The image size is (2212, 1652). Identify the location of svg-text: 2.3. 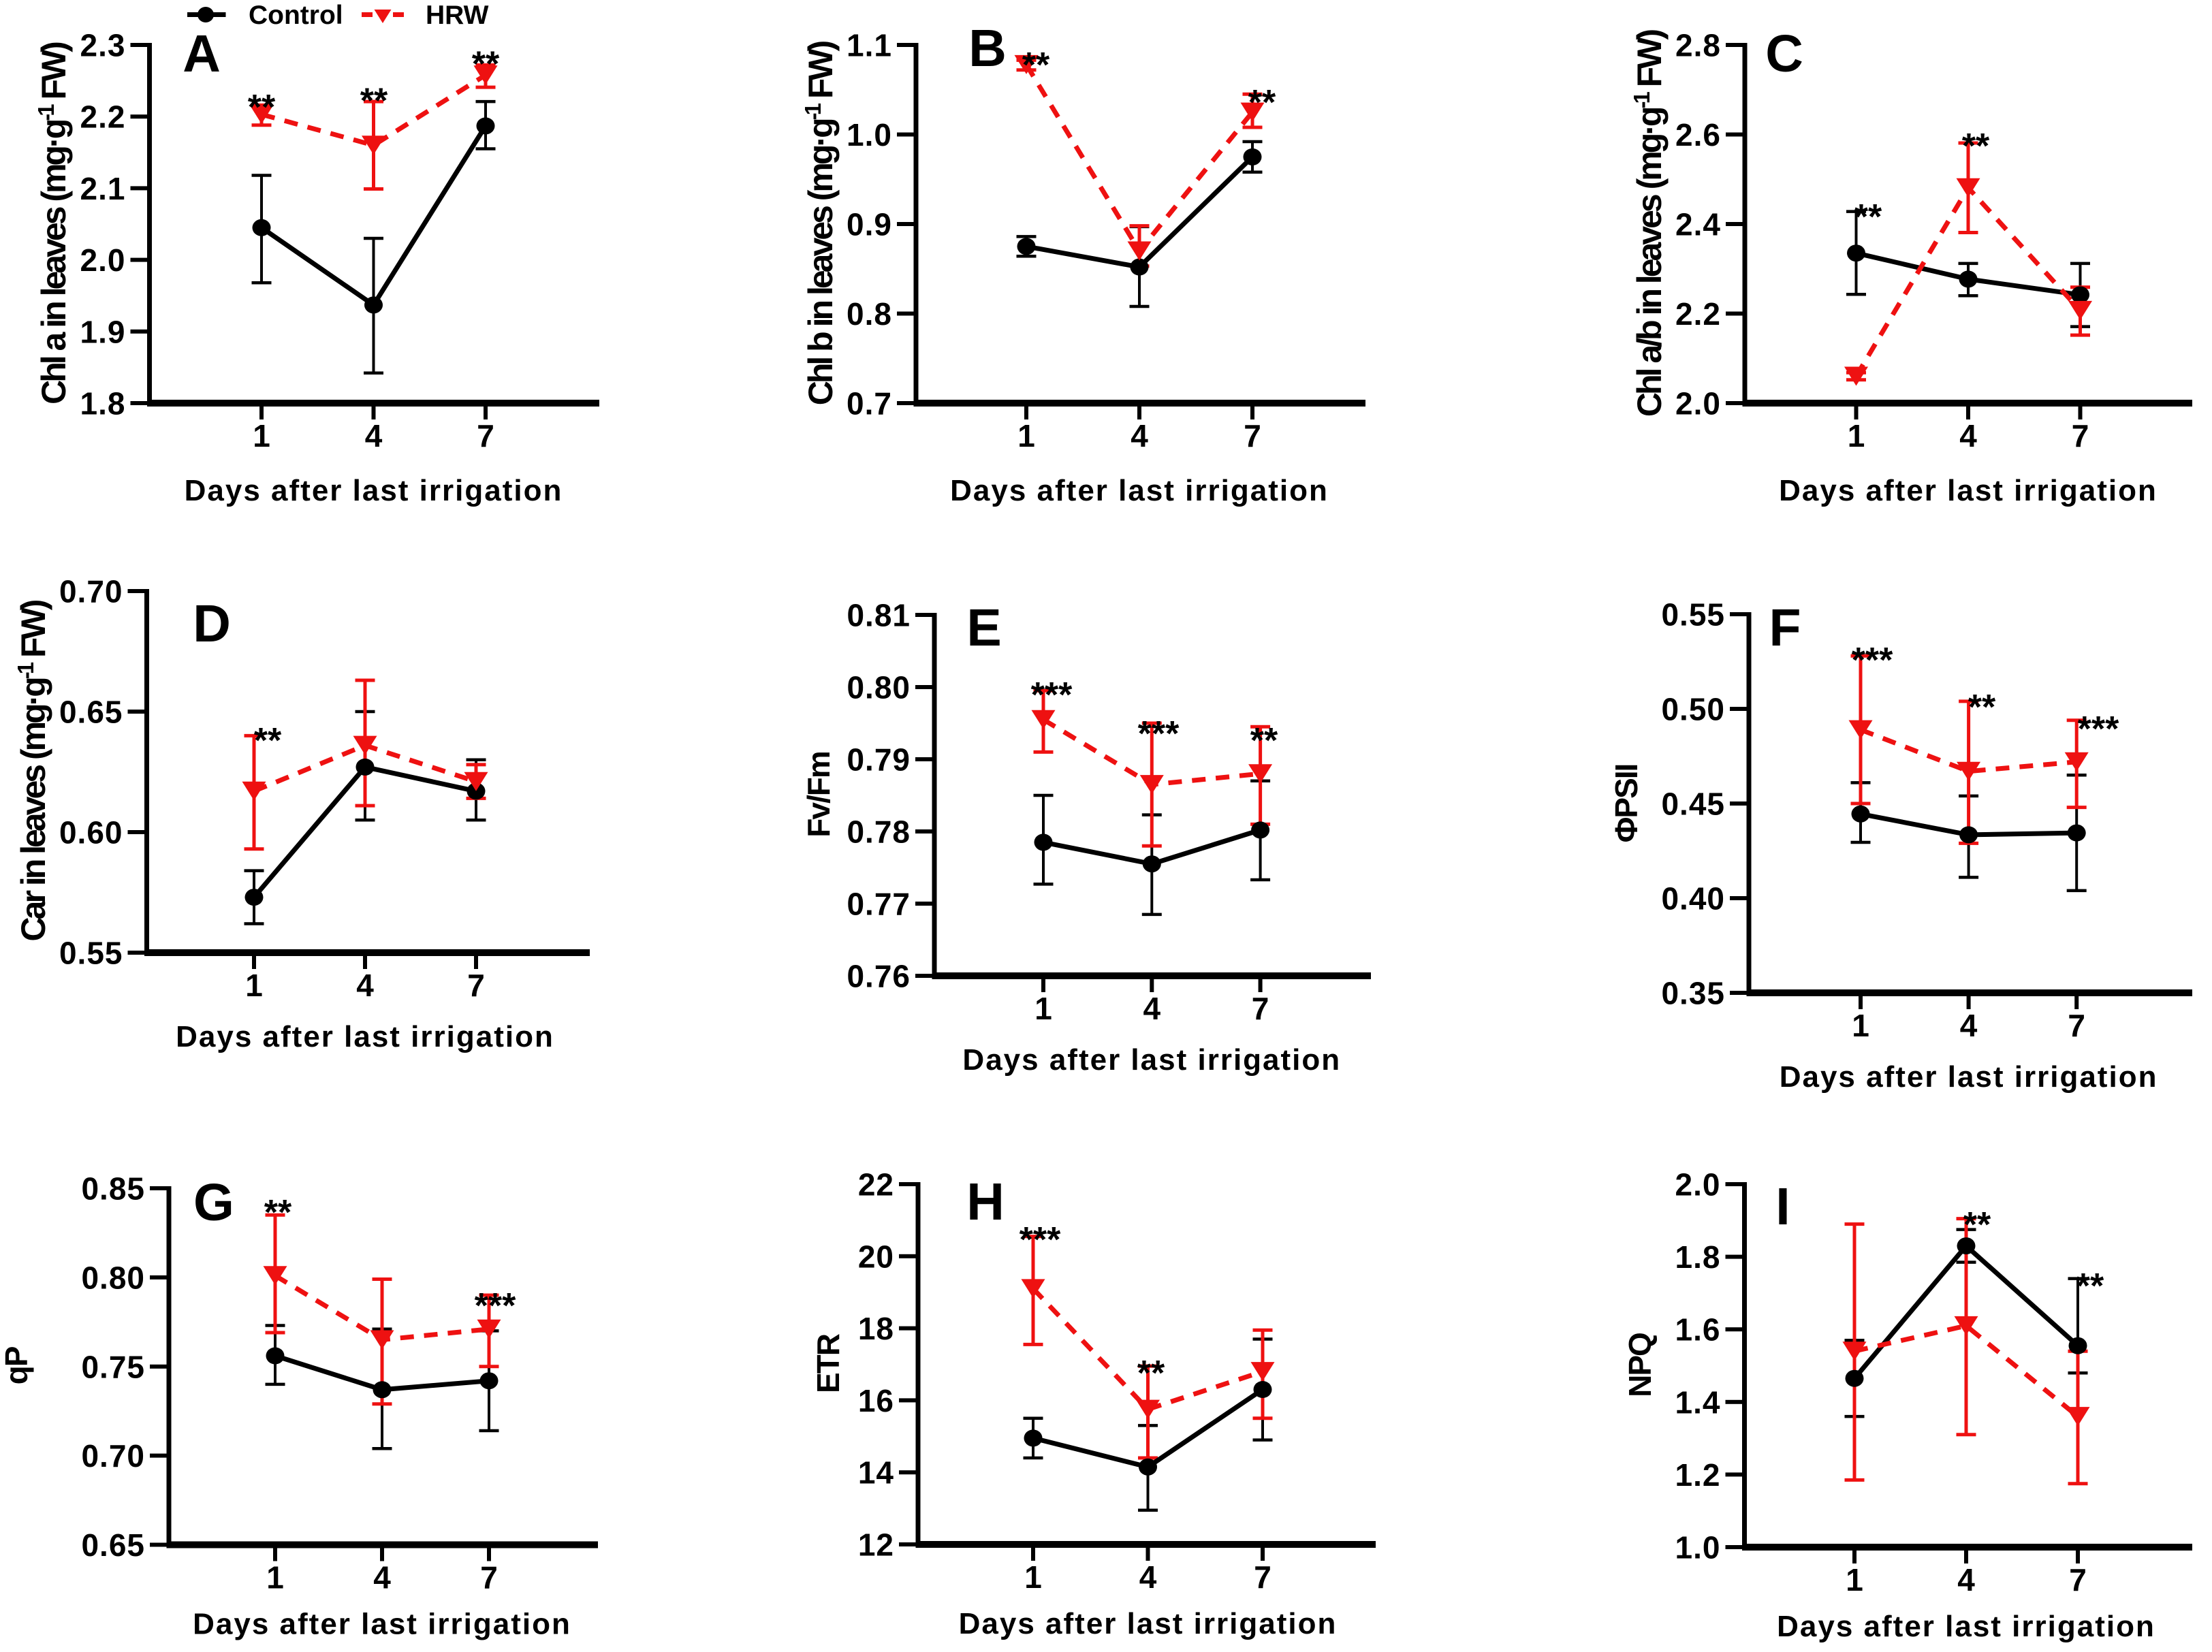
(103, 45).